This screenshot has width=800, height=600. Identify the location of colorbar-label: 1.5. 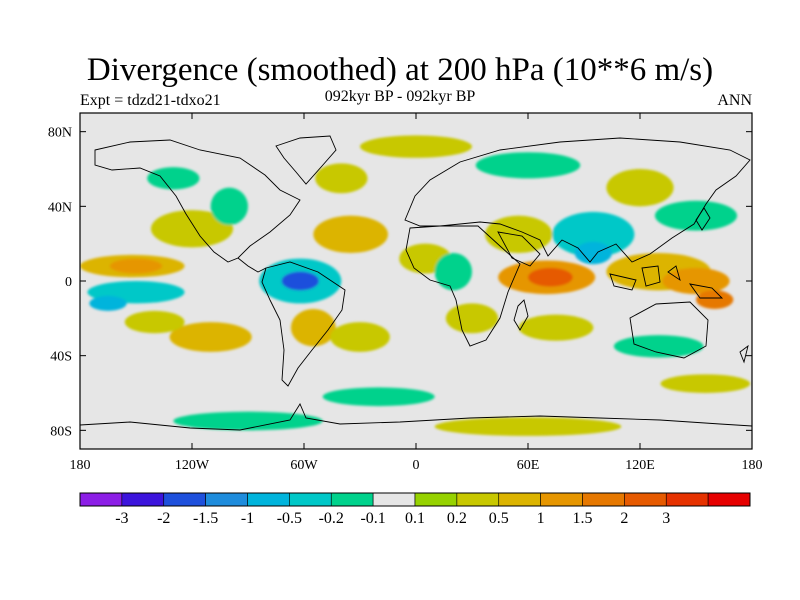
(583, 518).